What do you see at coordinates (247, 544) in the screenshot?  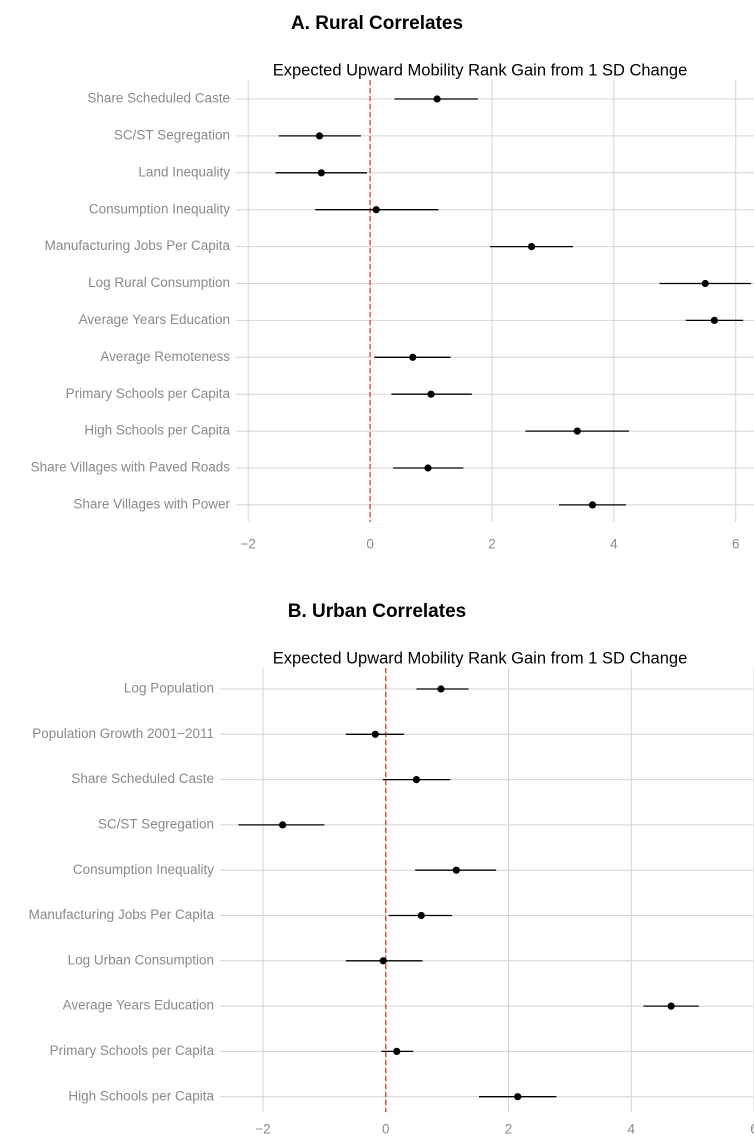 I see `rural-x-tick-label: −2` at bounding box center [247, 544].